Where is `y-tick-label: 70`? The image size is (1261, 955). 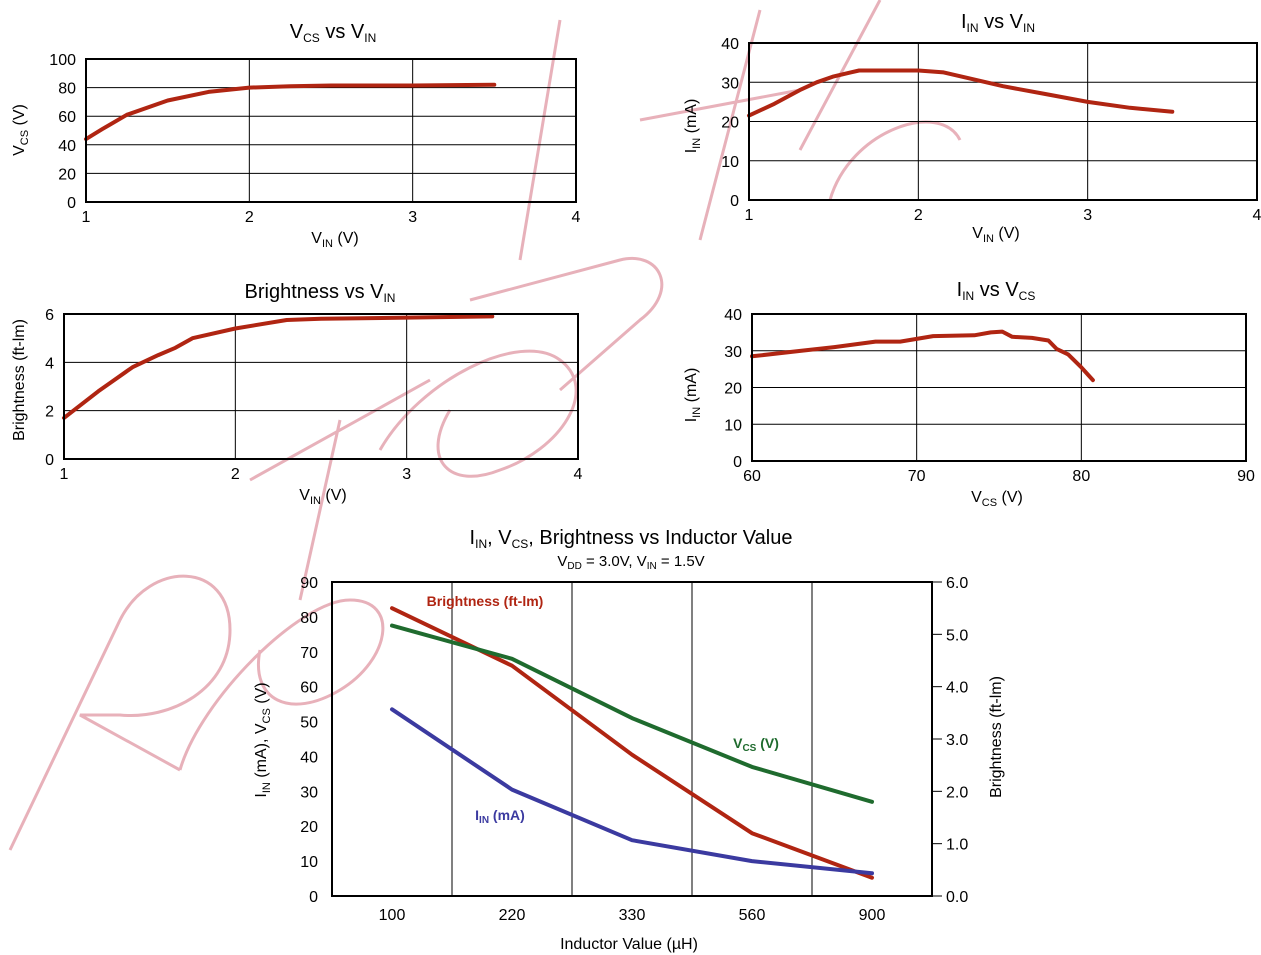 y-tick-label: 70 is located at coordinates (309, 653).